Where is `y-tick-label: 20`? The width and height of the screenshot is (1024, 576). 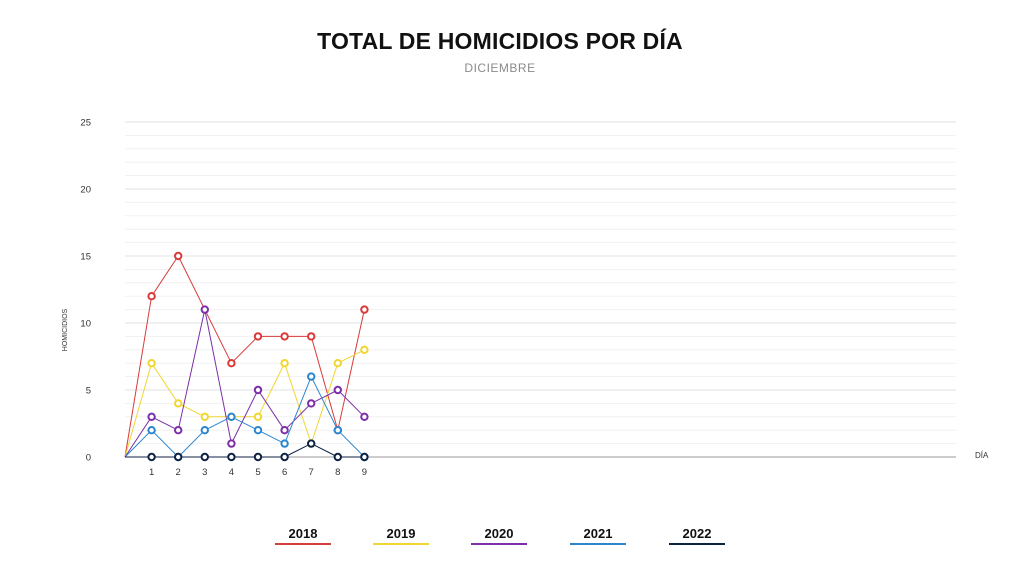
y-tick-label: 20 is located at coordinates (85, 190).